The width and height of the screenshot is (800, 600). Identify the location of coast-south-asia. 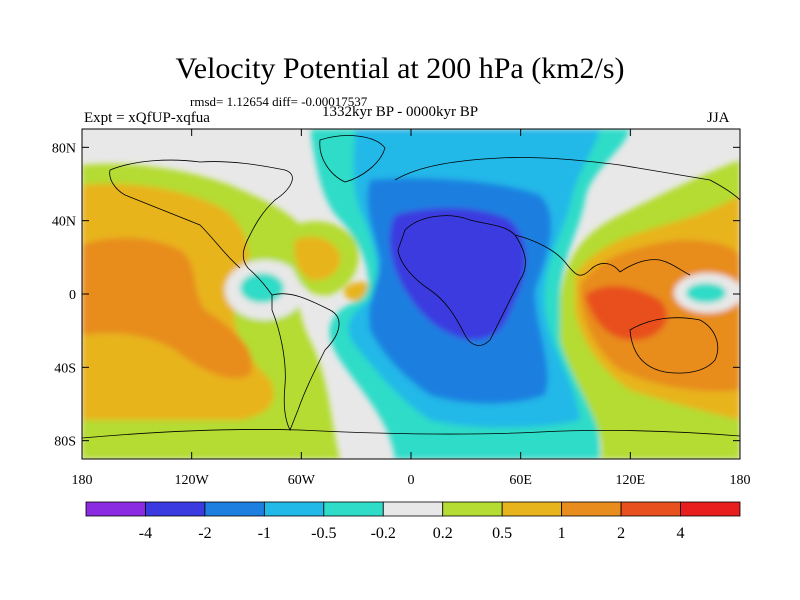
(567, 255).